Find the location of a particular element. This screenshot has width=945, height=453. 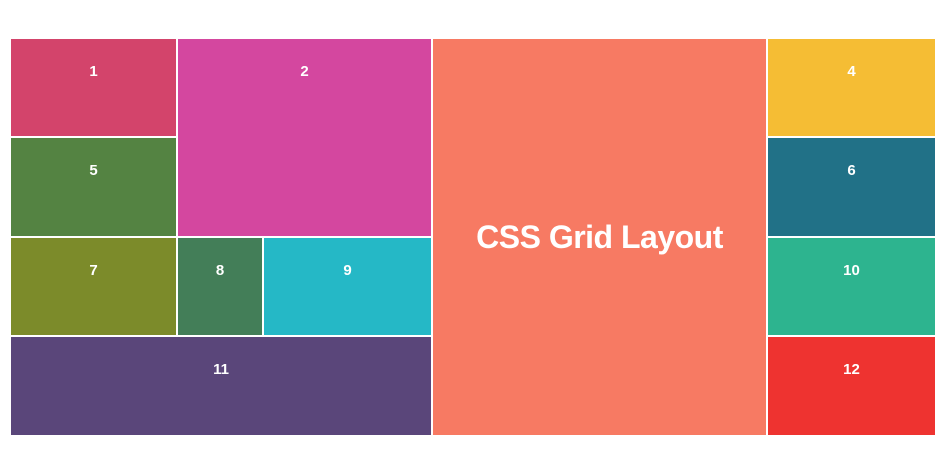

grid-cell-label: 6 is located at coordinates (851, 170).